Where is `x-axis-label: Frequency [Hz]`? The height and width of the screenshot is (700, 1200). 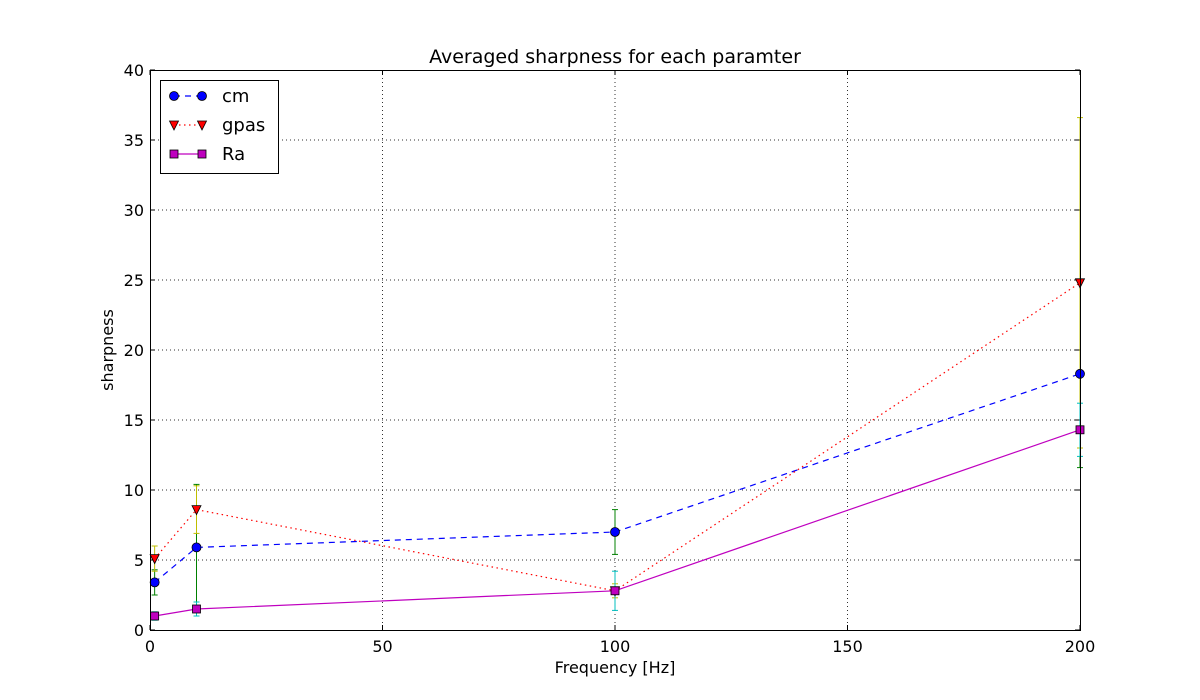
x-axis-label: Frequency [Hz] is located at coordinates (615, 667).